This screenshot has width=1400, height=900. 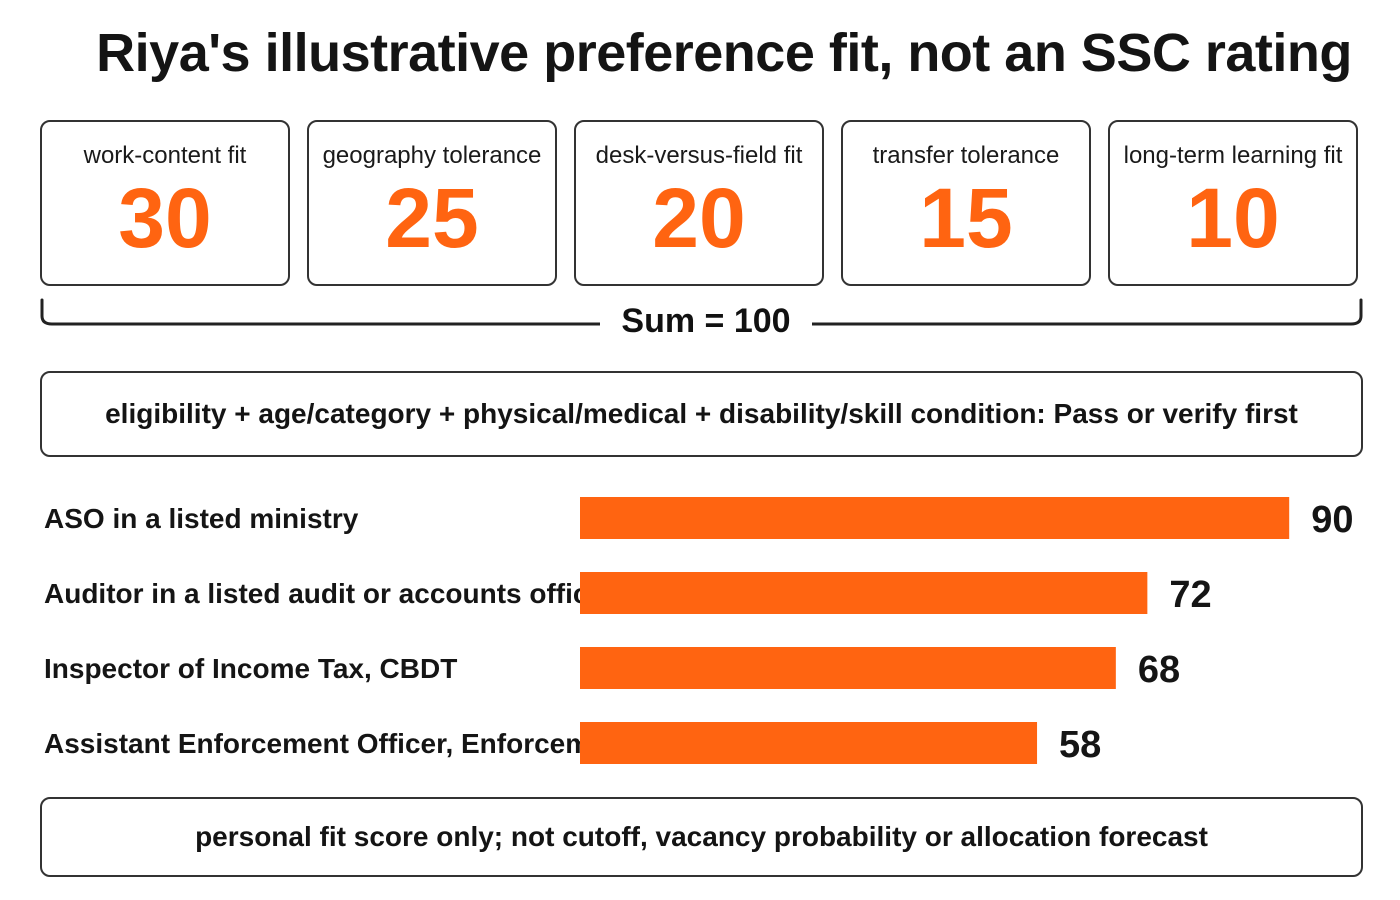 What do you see at coordinates (1332, 520) in the screenshot?
I see `bar-value-label: 90` at bounding box center [1332, 520].